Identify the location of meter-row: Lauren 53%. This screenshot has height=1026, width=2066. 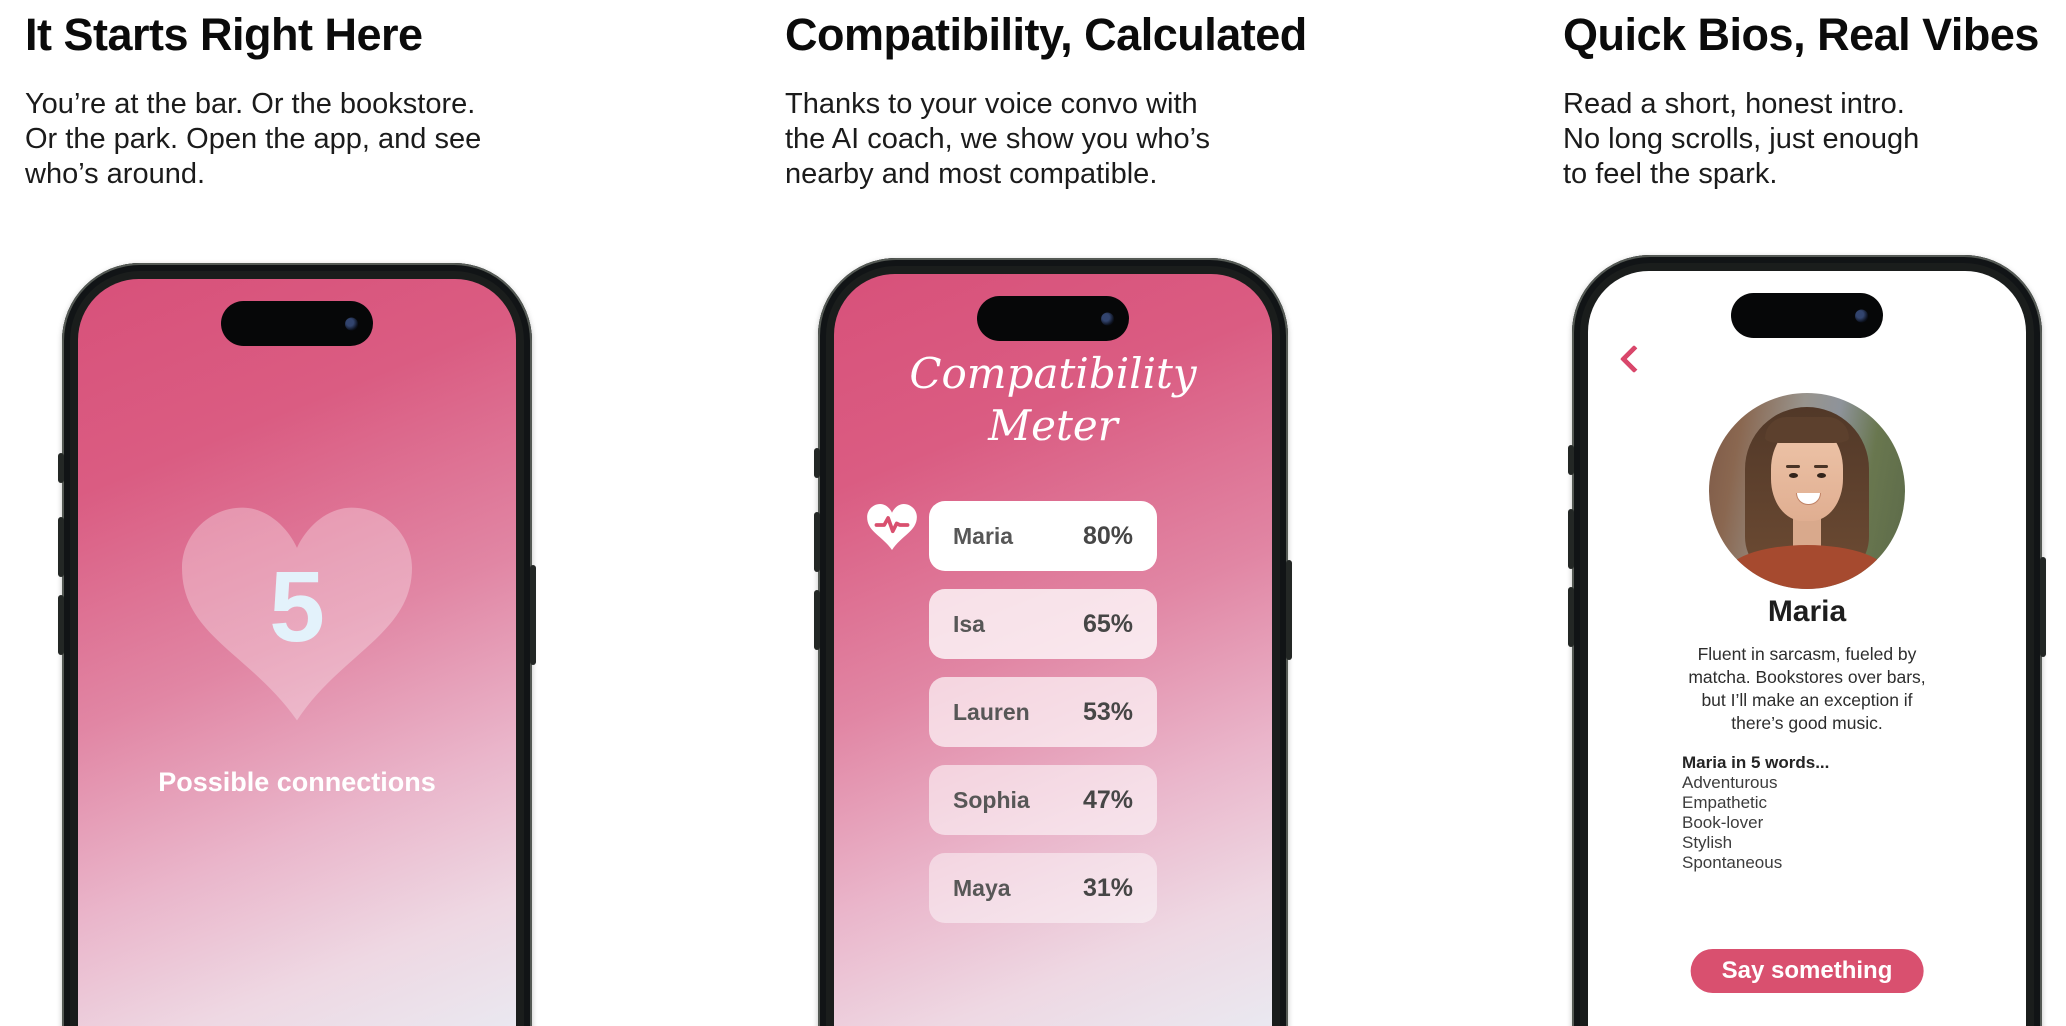
(1043, 712).